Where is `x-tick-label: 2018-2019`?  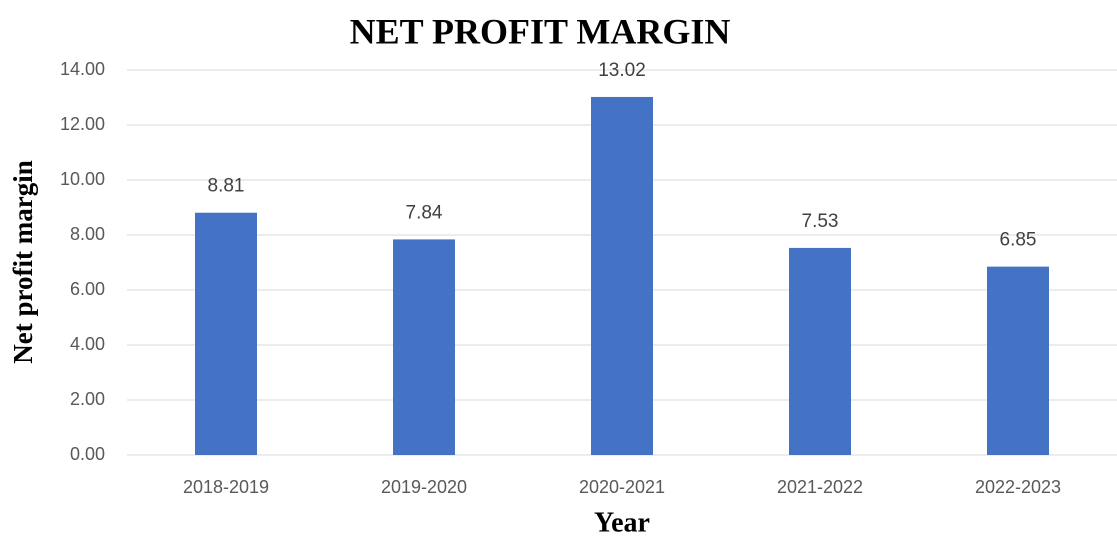
x-tick-label: 2018-2019 is located at coordinates (226, 487).